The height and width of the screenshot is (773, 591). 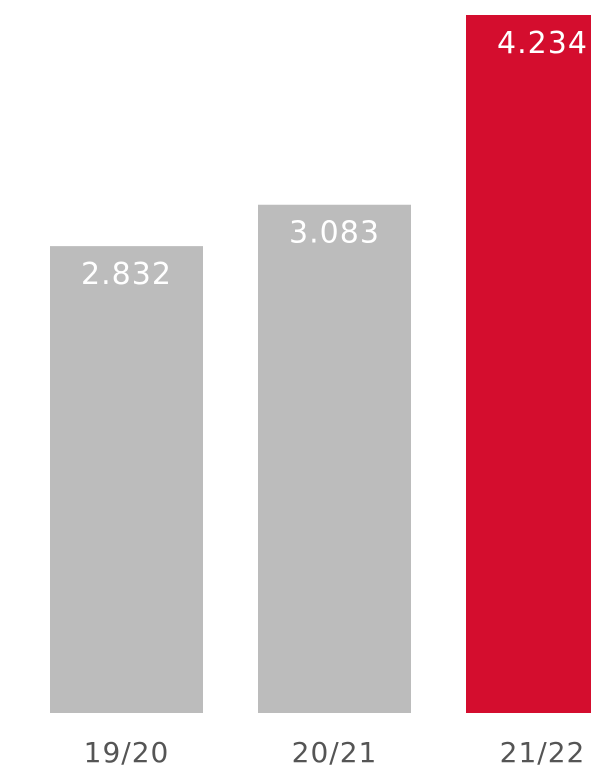 I want to click on x-tick-labels-group: 19/20 20/21 21/22, so click(x=335, y=752).